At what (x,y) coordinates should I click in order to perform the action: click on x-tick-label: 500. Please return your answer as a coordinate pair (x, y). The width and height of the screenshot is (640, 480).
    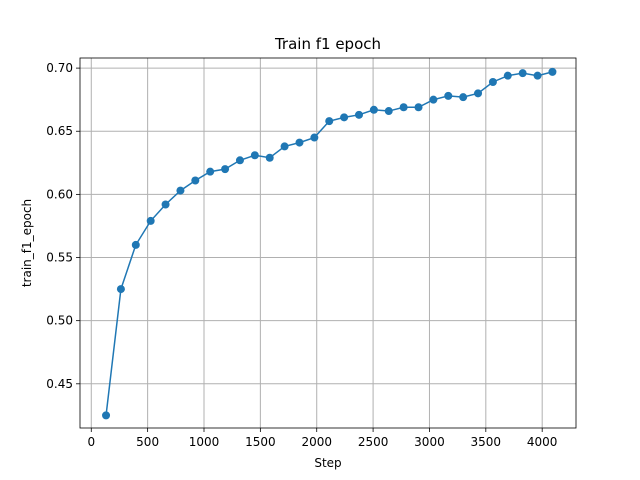
    Looking at the image, I should click on (147, 442).